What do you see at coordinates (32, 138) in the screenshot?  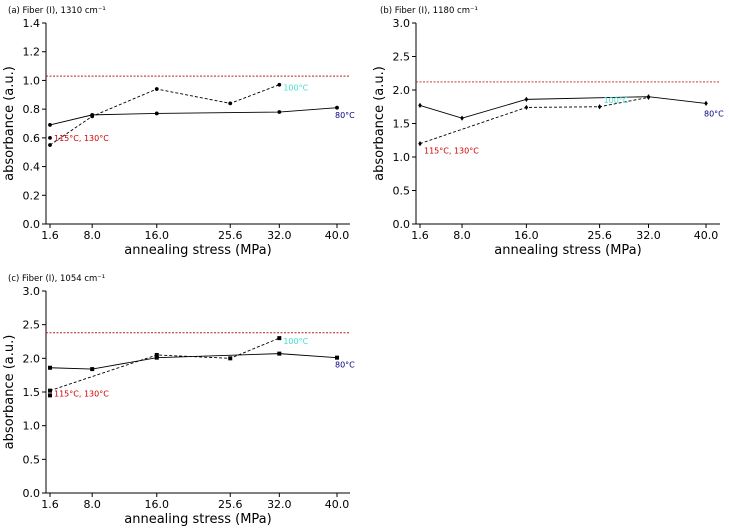 I see `y-tick-label: 0.6` at bounding box center [32, 138].